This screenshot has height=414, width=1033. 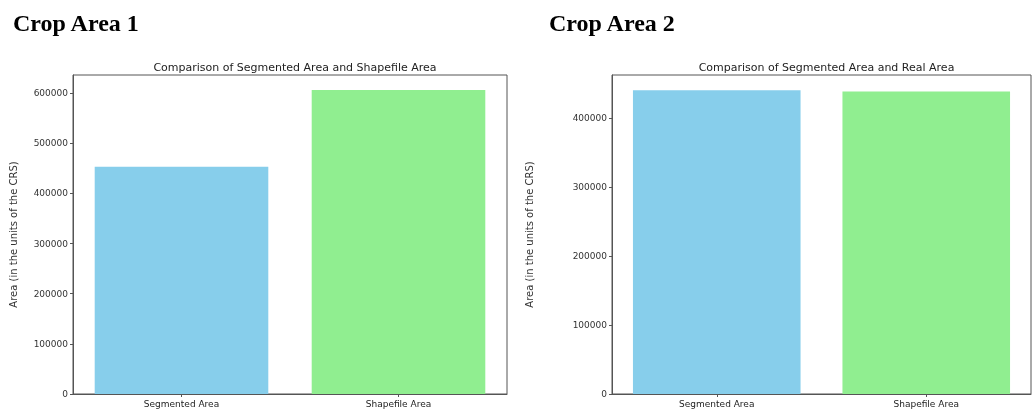 What do you see at coordinates (51, 143) in the screenshot?
I see `y-tick-label: 500000` at bounding box center [51, 143].